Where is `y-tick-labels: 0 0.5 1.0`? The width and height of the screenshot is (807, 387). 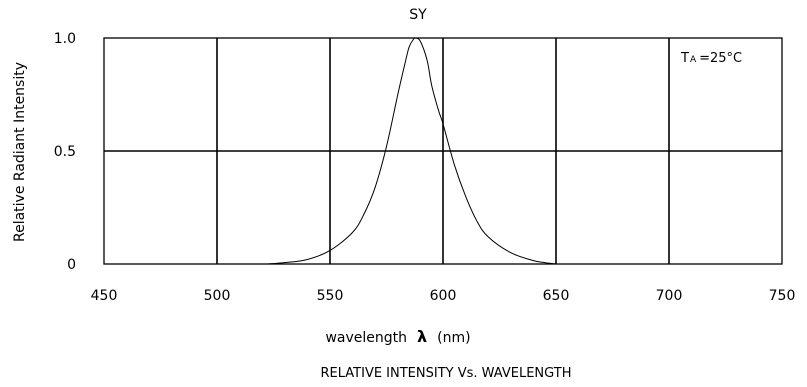
y-tick-labels: 0 0.5 1.0 is located at coordinates (65, 152).